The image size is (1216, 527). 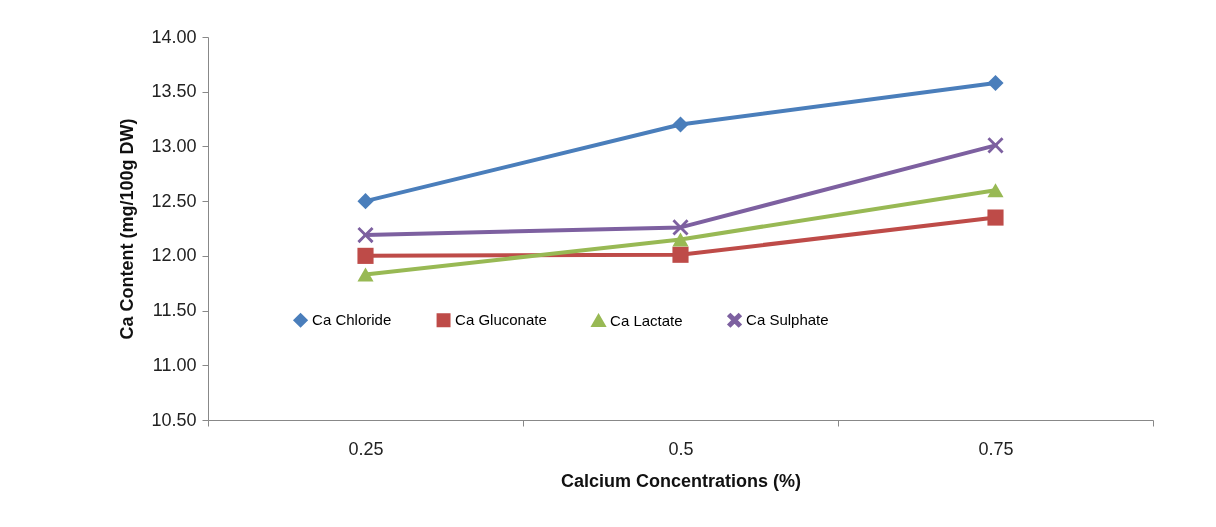 What do you see at coordinates (501, 320) in the screenshot?
I see `legend-label: Ca Gluconate` at bounding box center [501, 320].